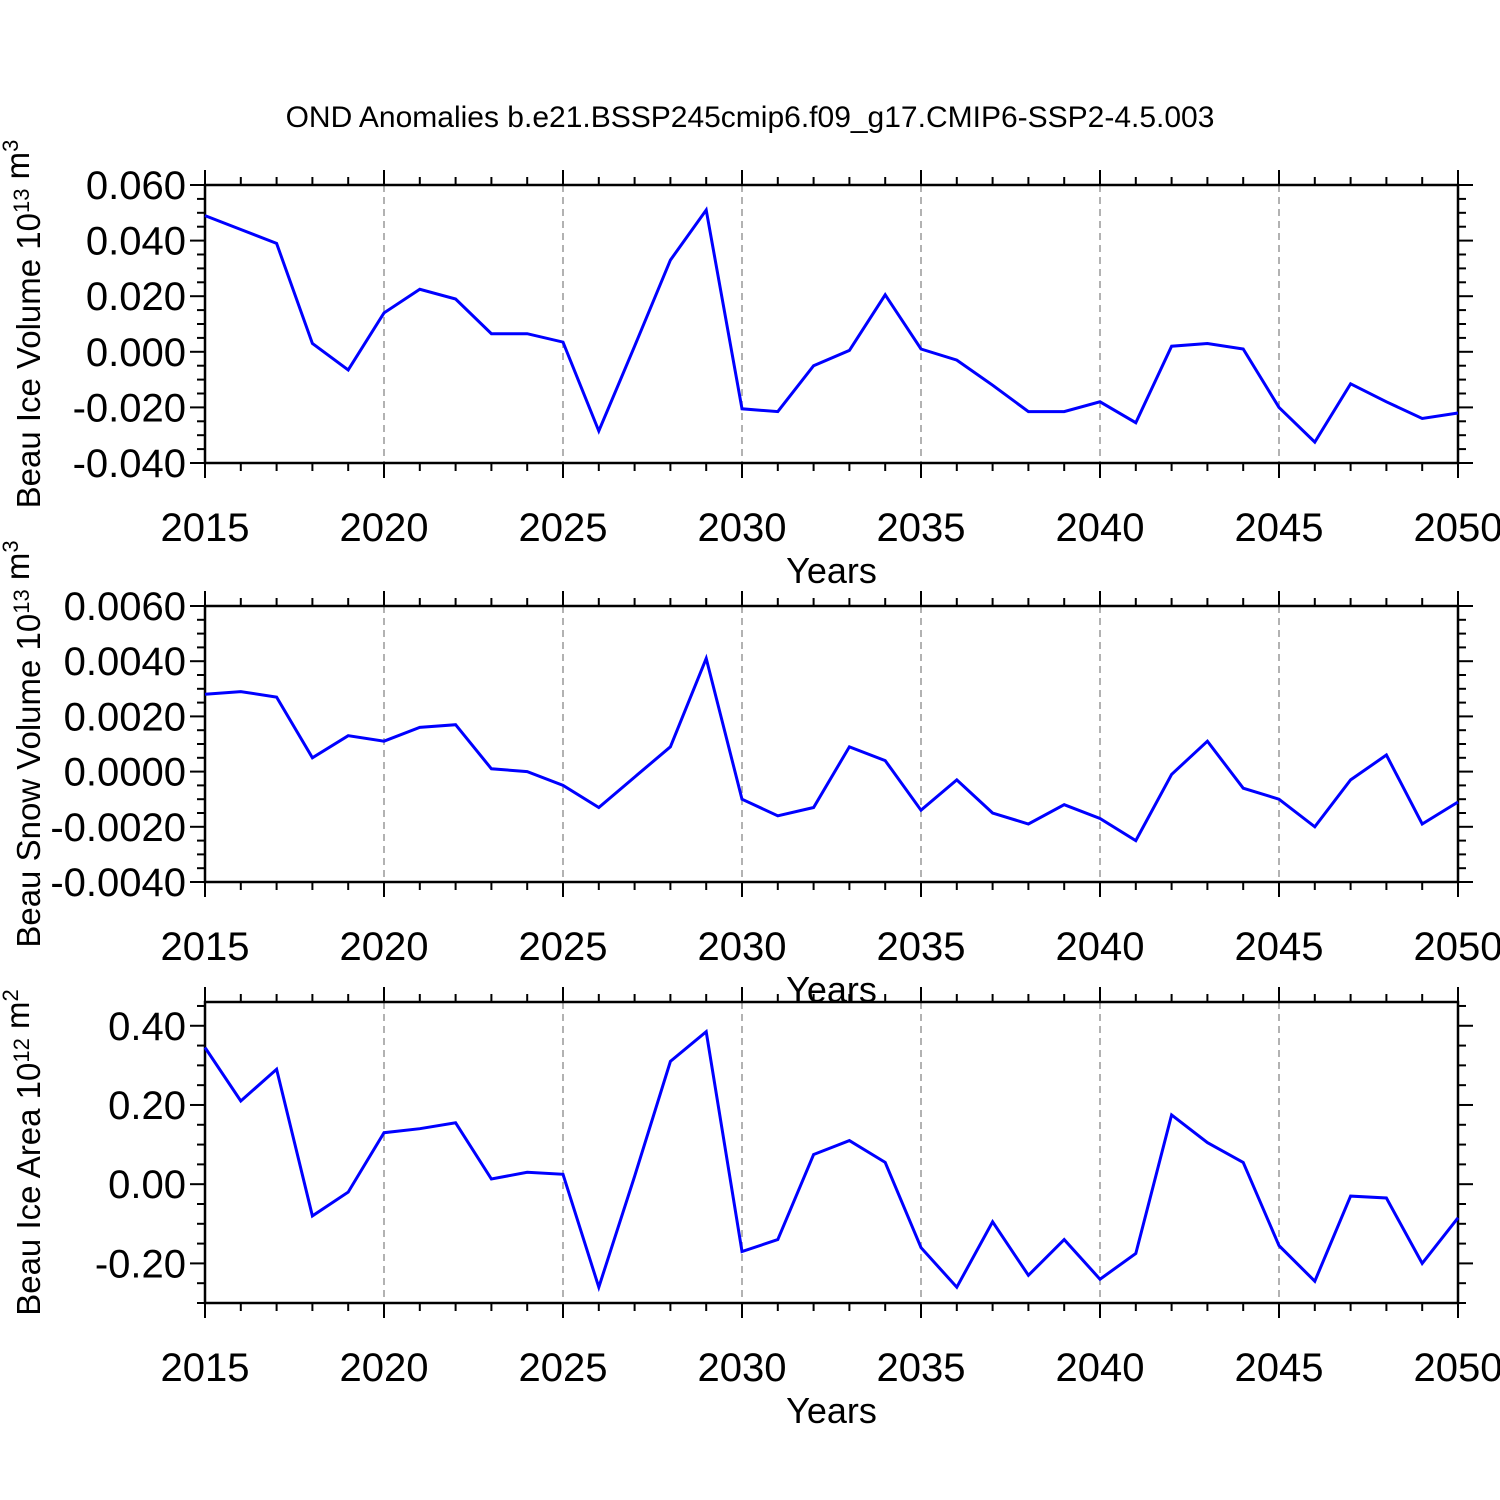 Image resolution: width=1500 pixels, height=1500 pixels. What do you see at coordinates (136, 186) in the screenshot?
I see `y-tick-label: 0.060` at bounding box center [136, 186].